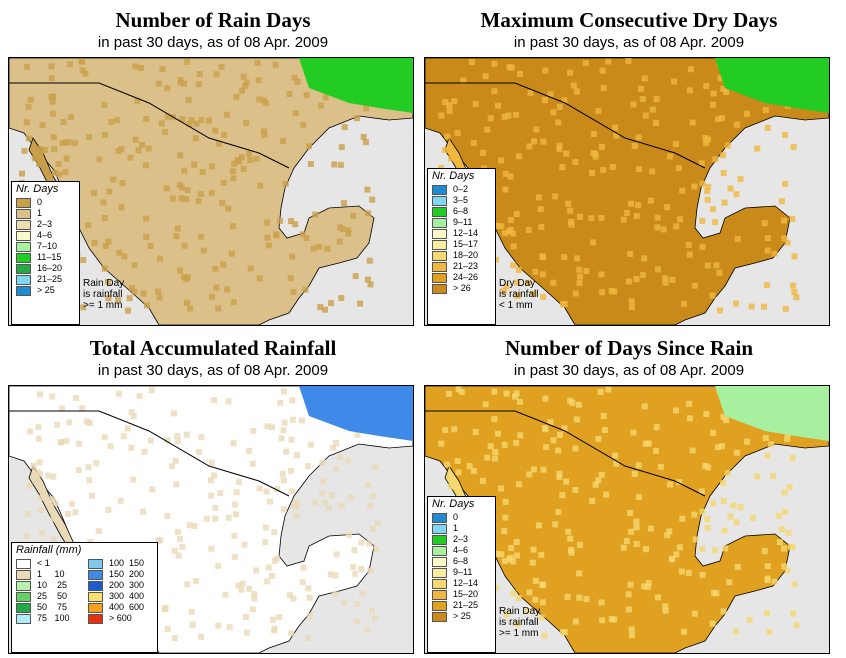  Describe the element at coordinates (51, 574) in the screenshot. I see `legend-label: 1 10` at that location.